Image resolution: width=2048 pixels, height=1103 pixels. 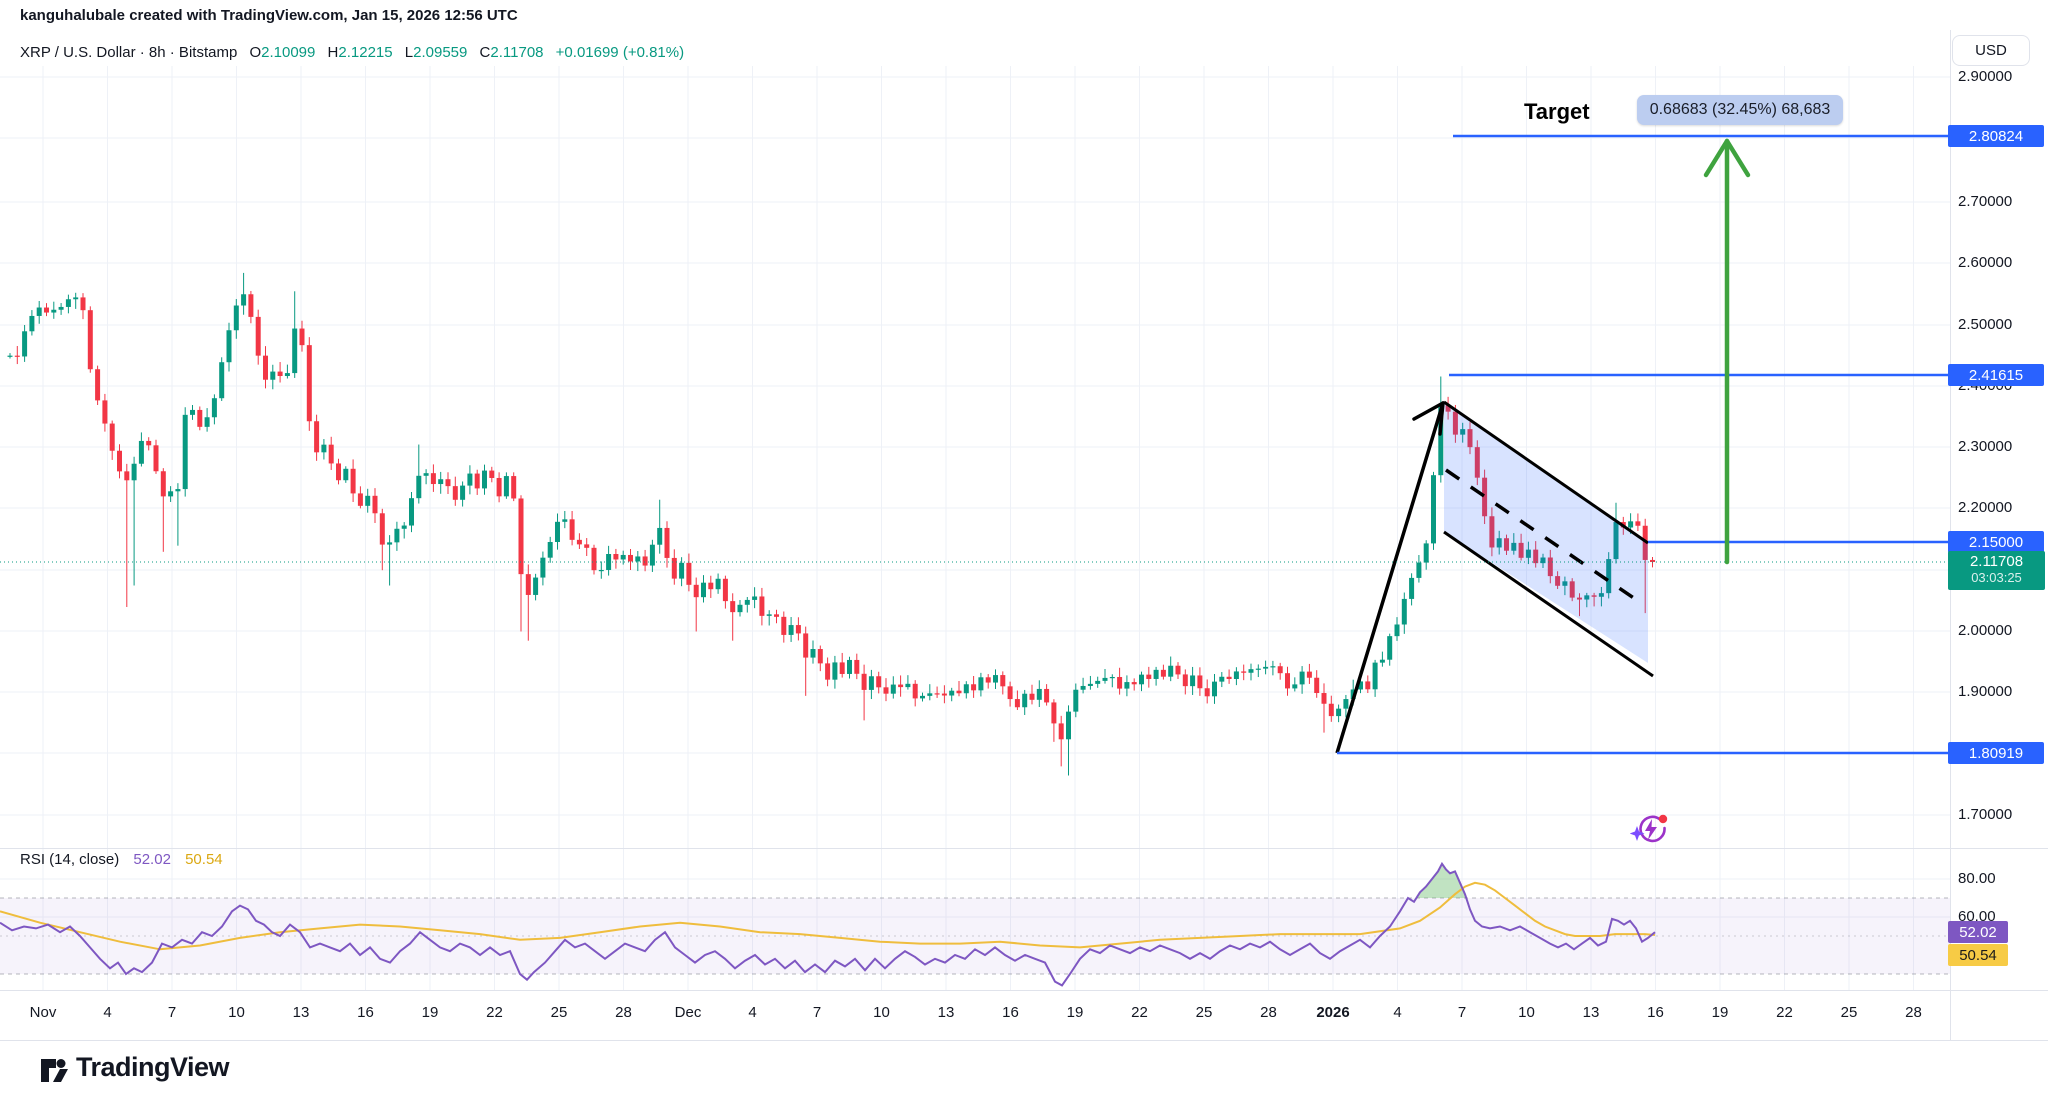 I want to click on high-value: 2.12215, so click(x=365, y=52).